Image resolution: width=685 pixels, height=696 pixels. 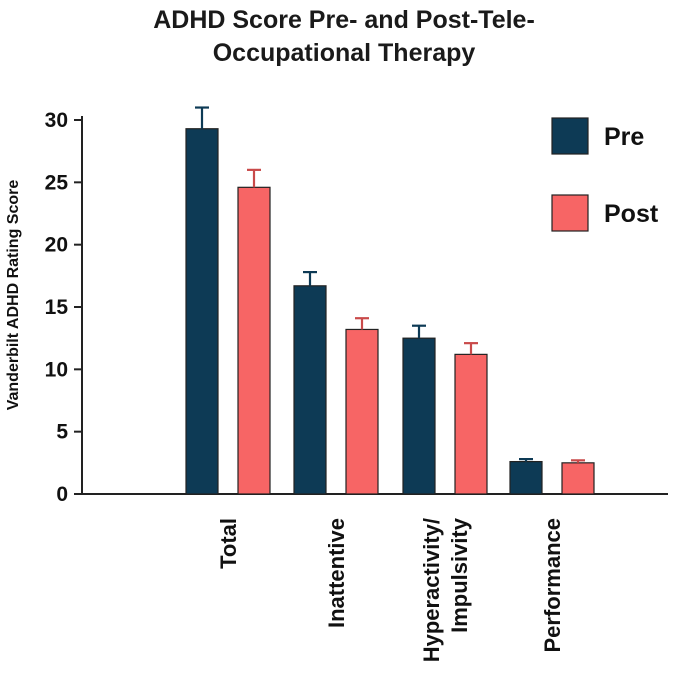 I want to click on category-label: Inattentive, so click(x=336, y=573).